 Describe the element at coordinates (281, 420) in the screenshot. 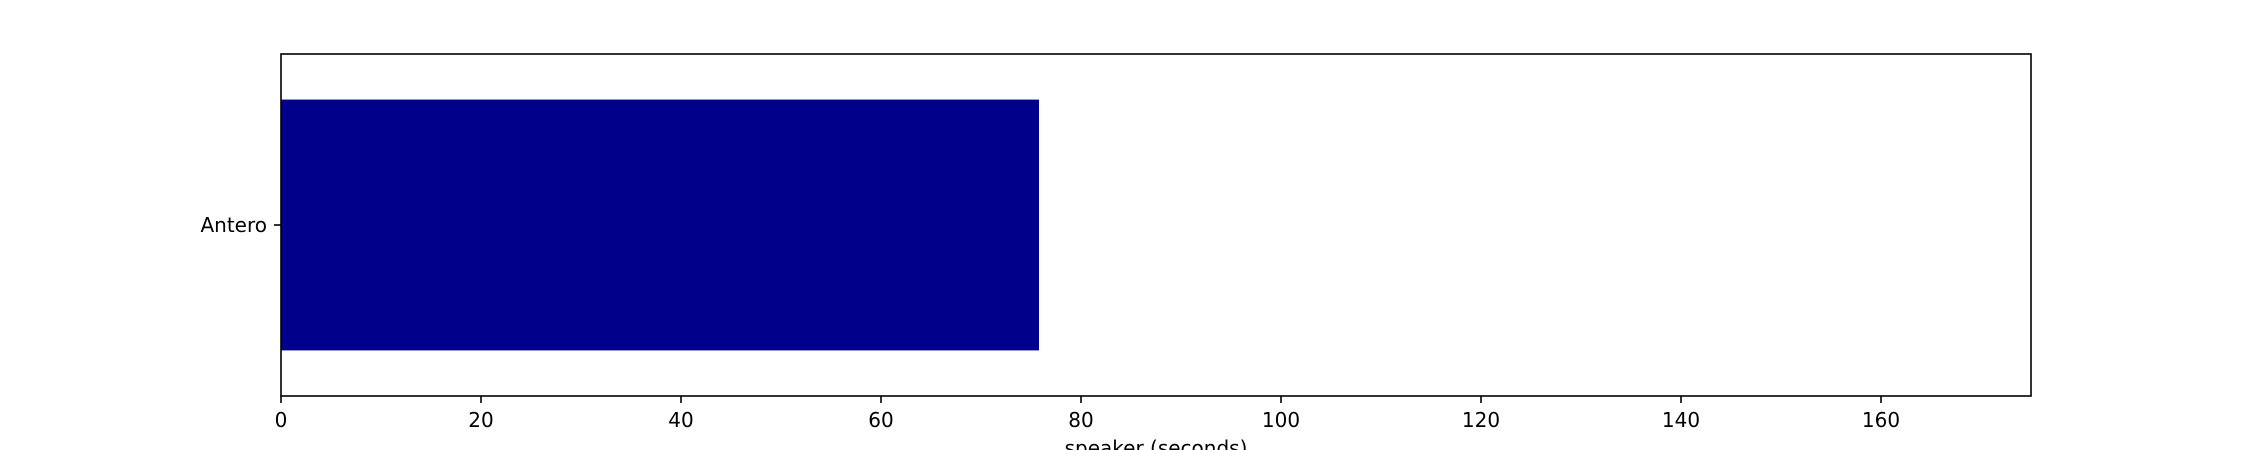

I see `x-tick-label: 0` at that location.